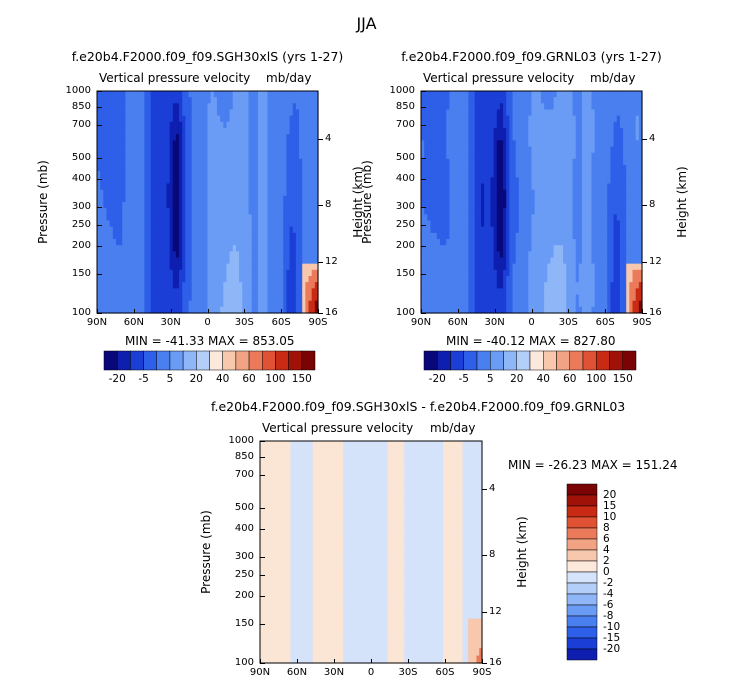 This screenshot has width=733, height=686. I want to click on y-tick-label: 100, so click(81, 312).